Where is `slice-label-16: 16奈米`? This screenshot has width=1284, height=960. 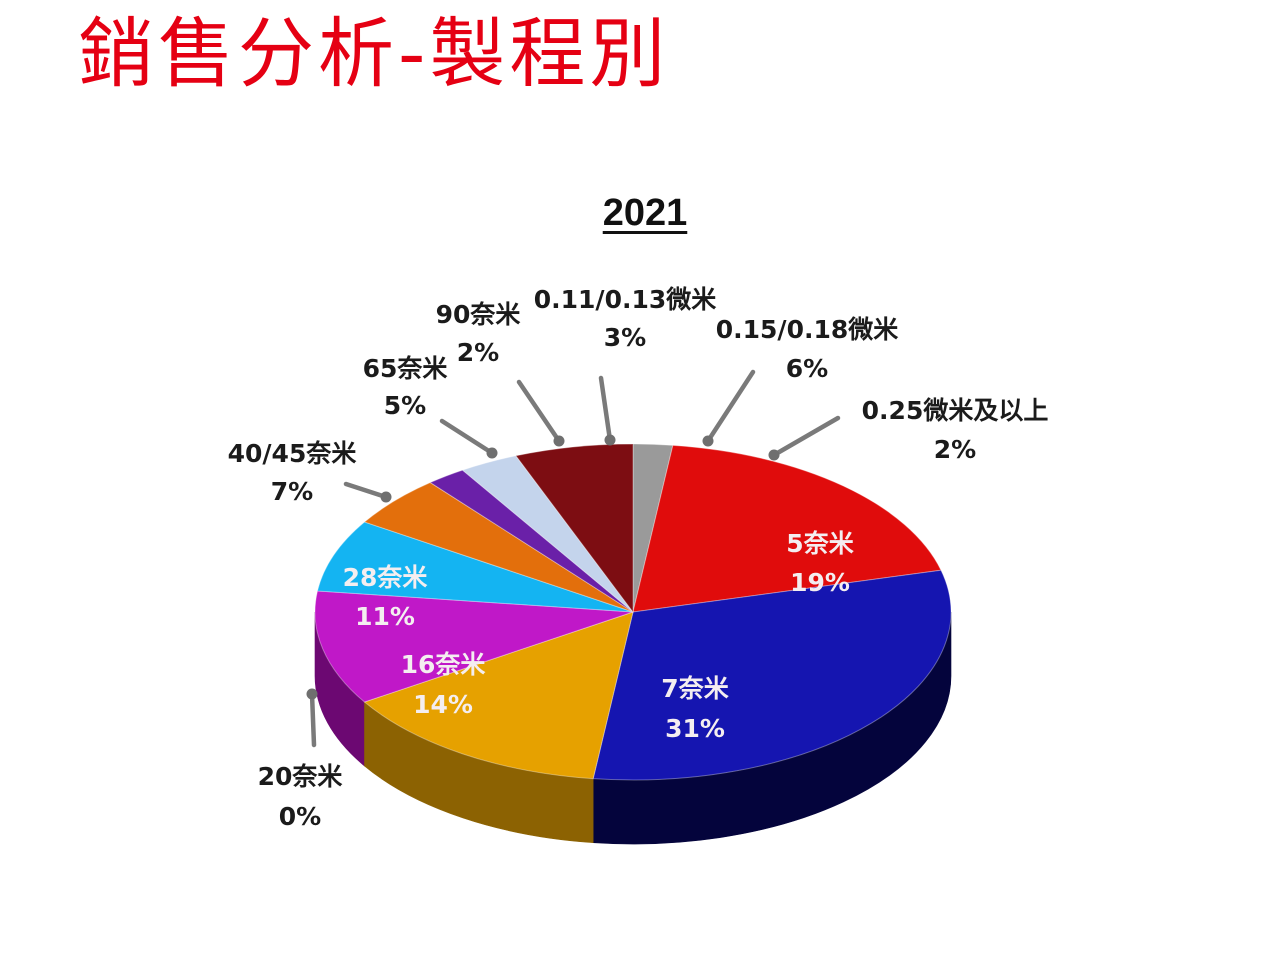 slice-label-16: 16奈米 is located at coordinates (444, 664).